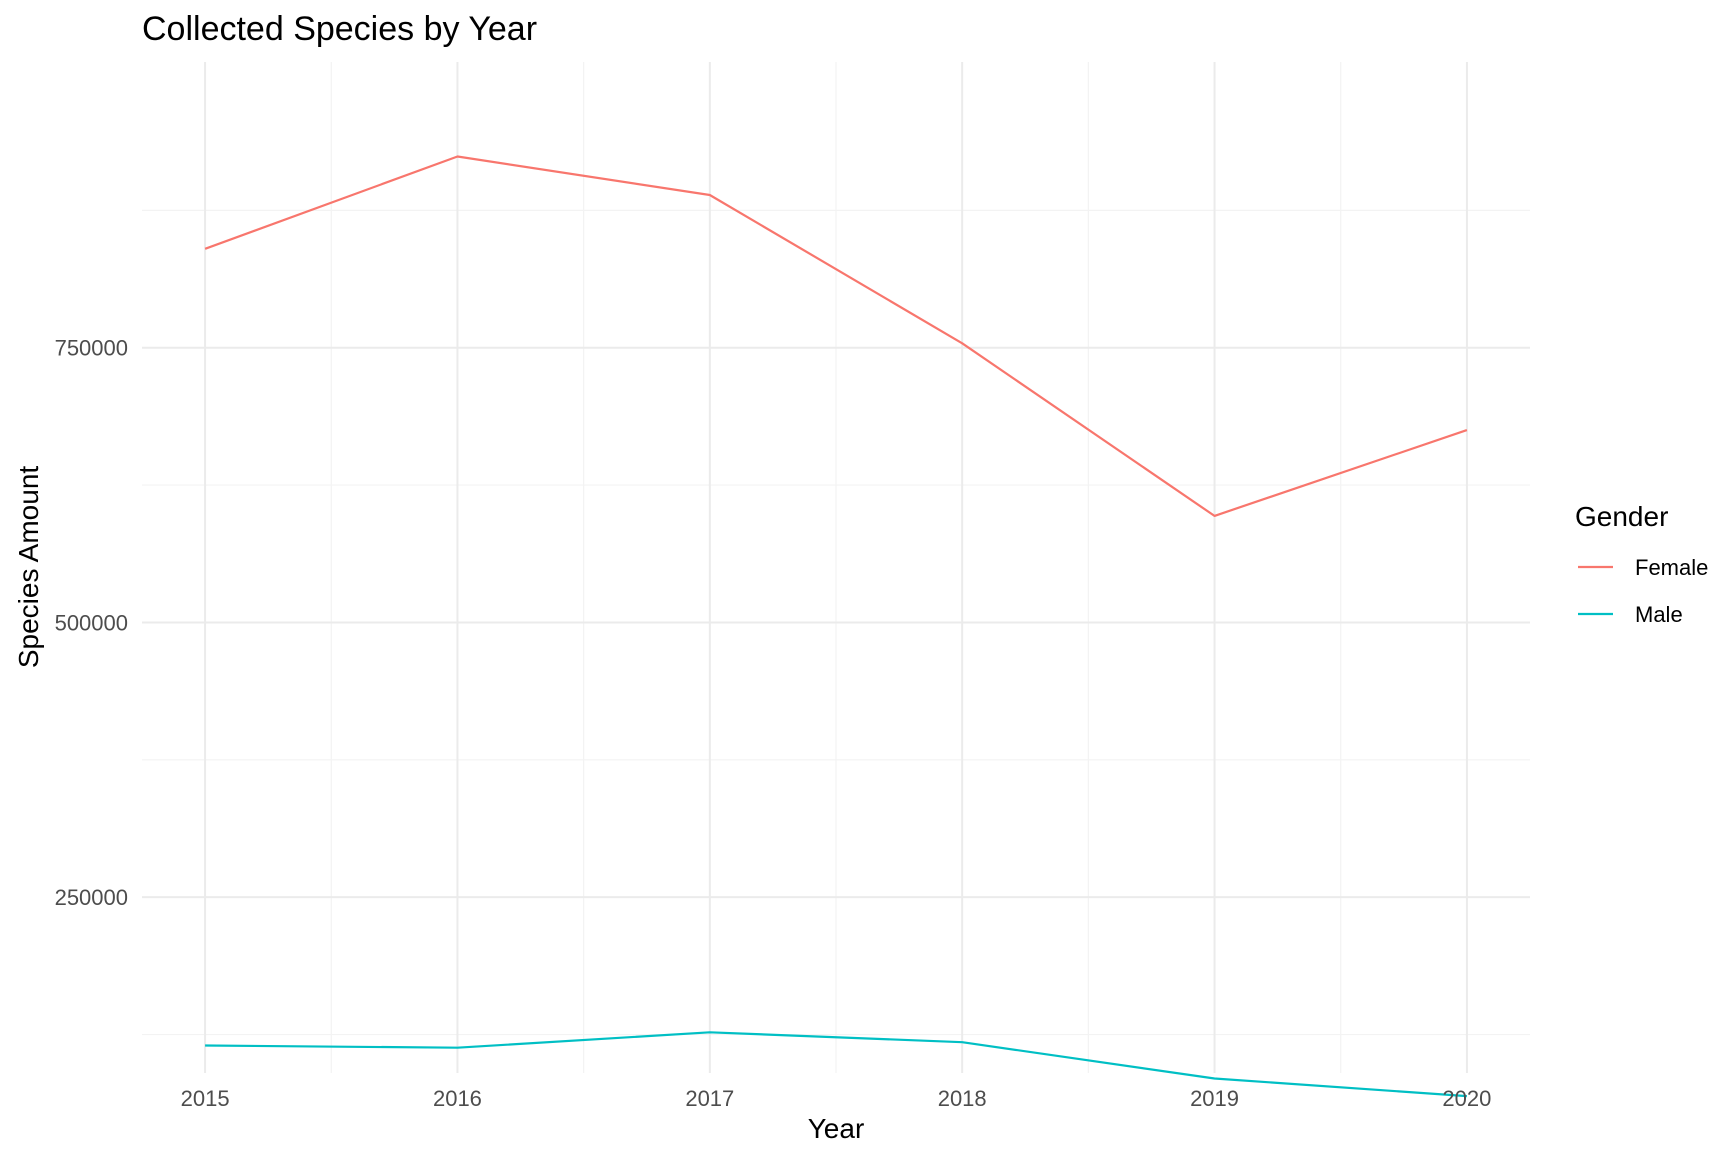  What do you see at coordinates (836, 1098) in the screenshot?
I see `x-axis-ticks: 2015 2016 2017 2018 2019 2020` at bounding box center [836, 1098].